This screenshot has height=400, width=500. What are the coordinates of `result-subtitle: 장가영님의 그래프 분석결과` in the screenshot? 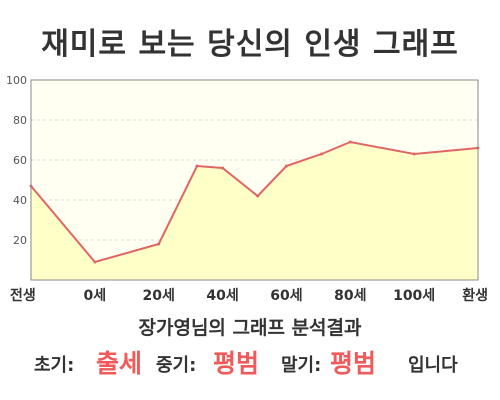 It's located at (250, 328).